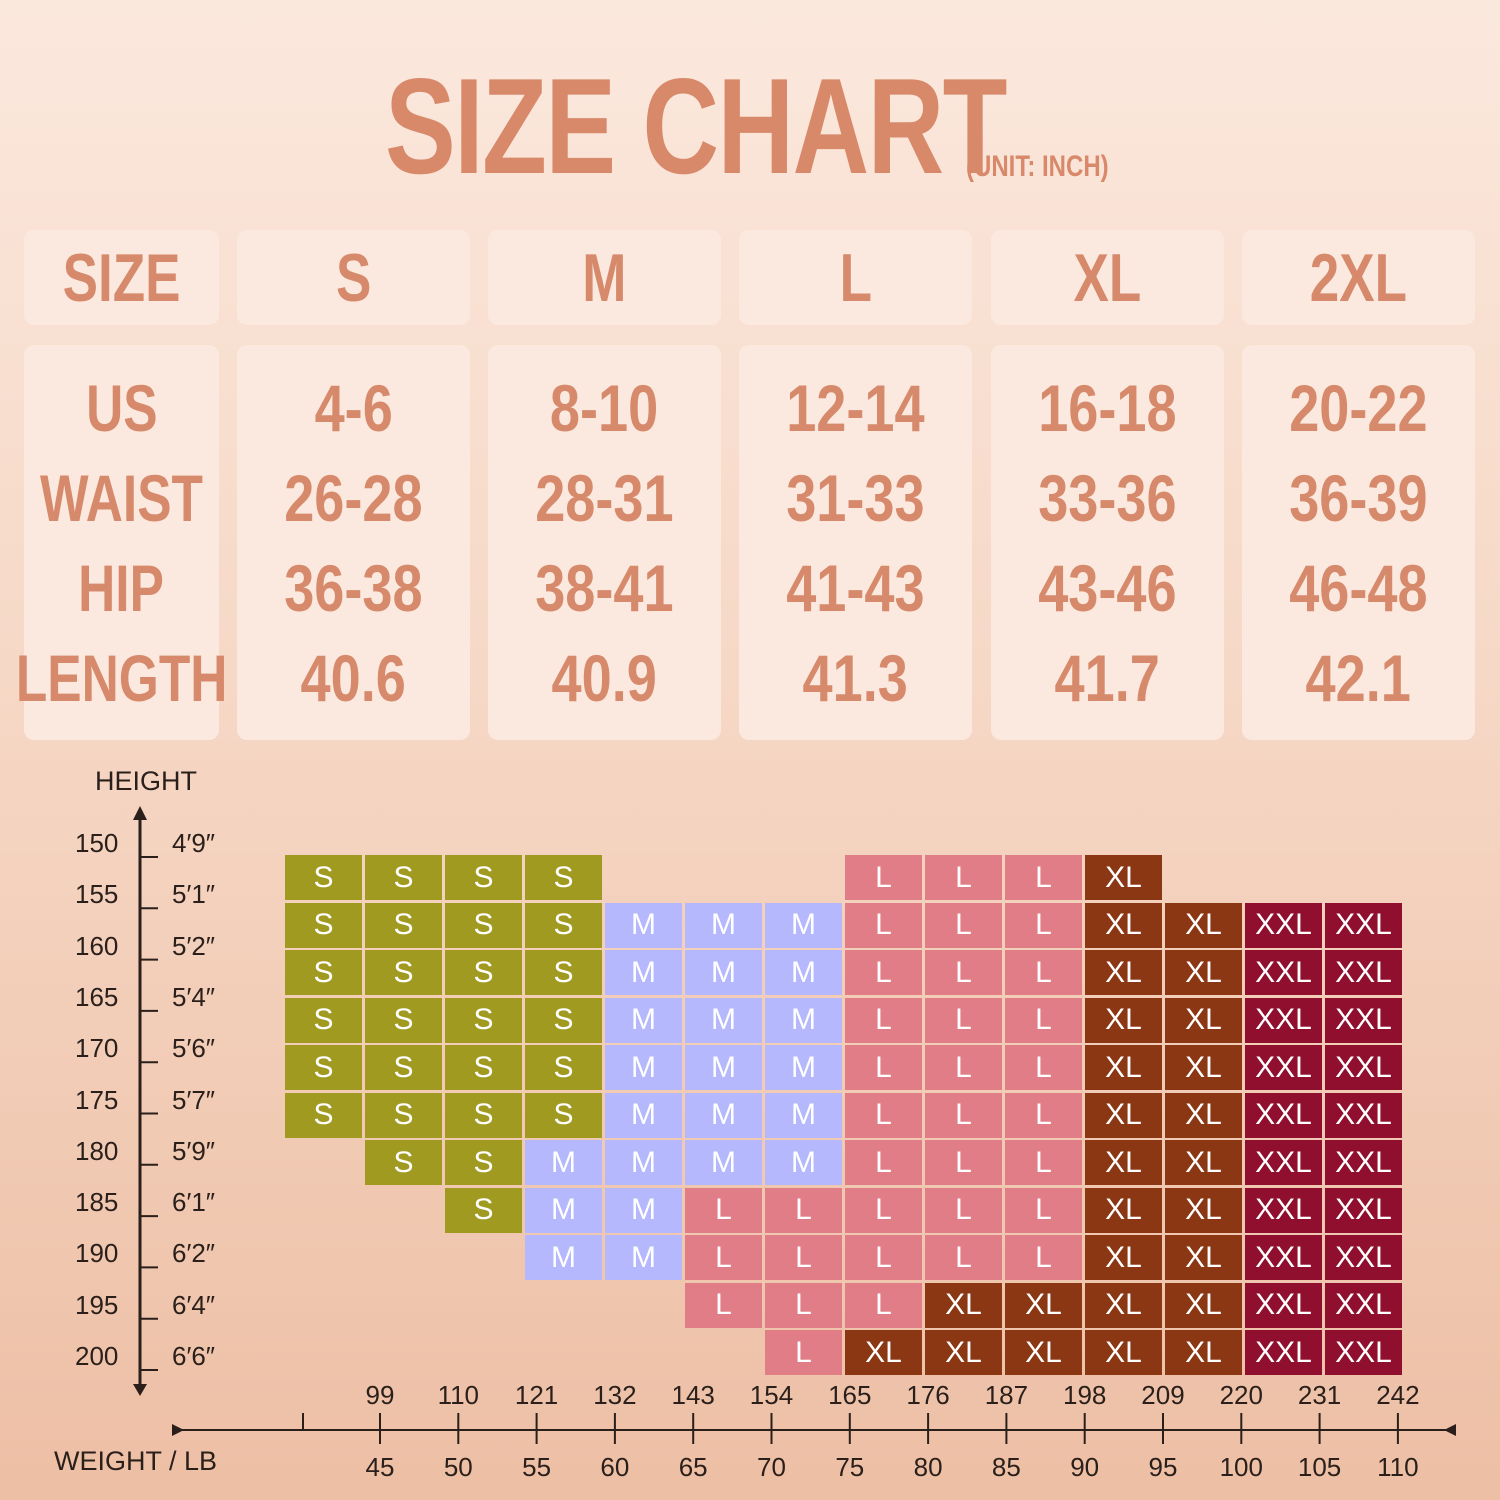  What do you see at coordinates (855, 588) in the screenshot?
I see `measurement-value: 41-43` at bounding box center [855, 588].